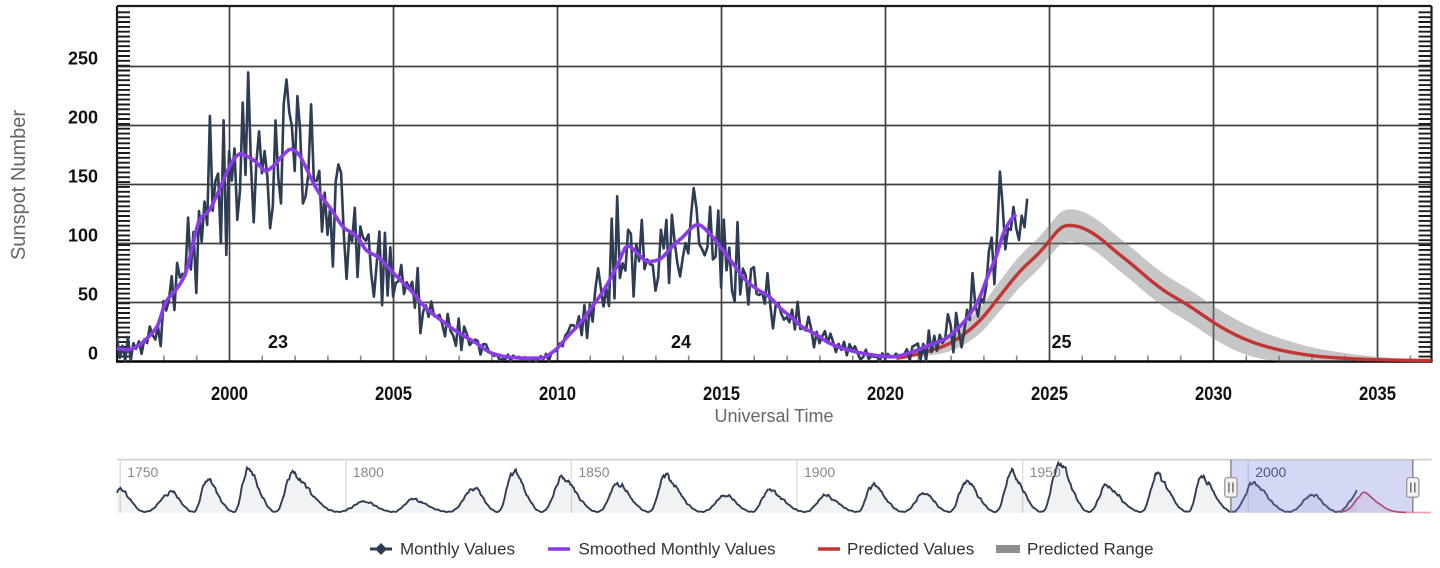 The width and height of the screenshot is (1440, 568). What do you see at coordinates (88, 294) in the screenshot?
I see `svg-text: 50` at bounding box center [88, 294].